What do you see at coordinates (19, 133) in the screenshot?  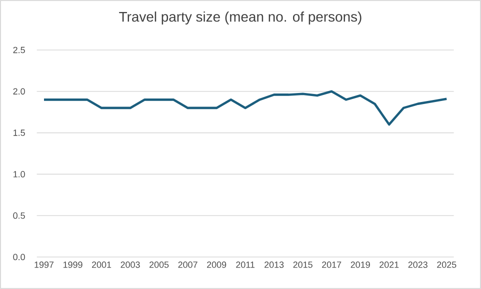 I see `y-tick-label: 1.5` at bounding box center [19, 133].